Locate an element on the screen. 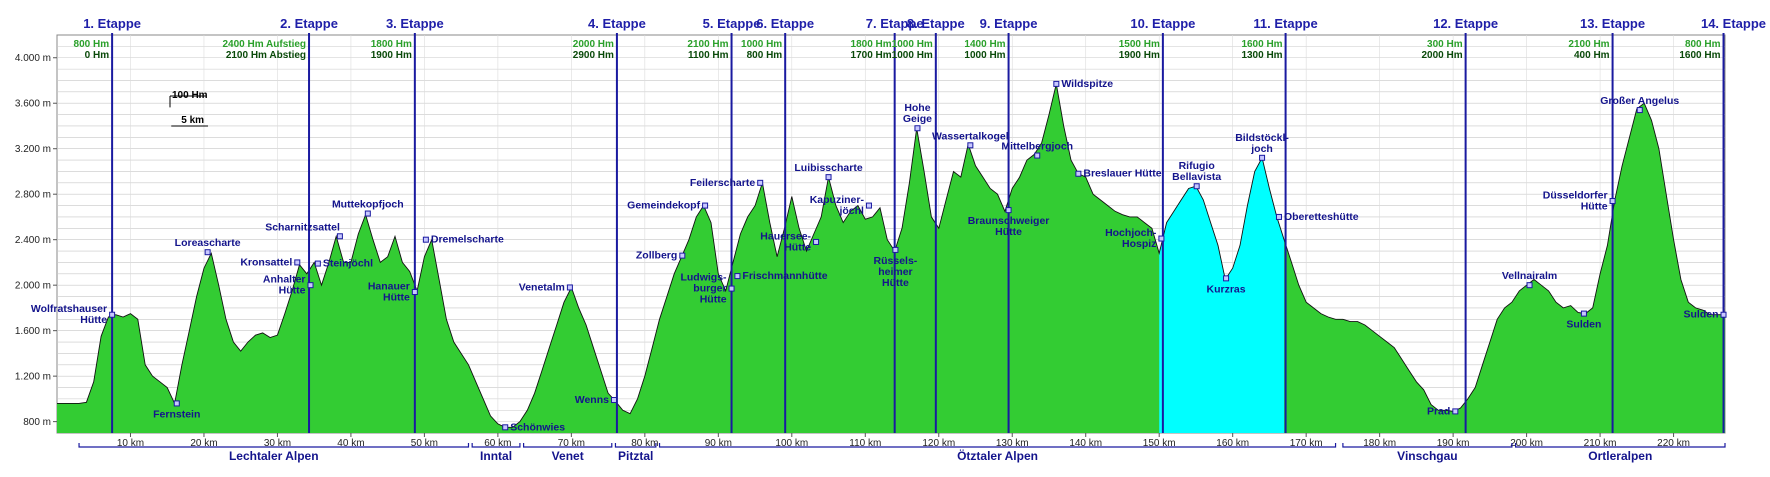 This screenshot has width=1770, height=477. waypoint-label: Kronsattel is located at coordinates (266, 262).